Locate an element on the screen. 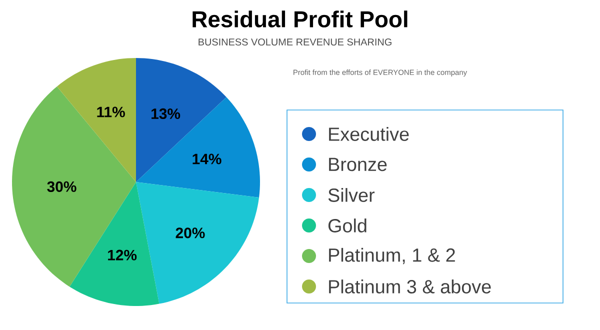 This screenshot has width=600, height=330. data-label: 11% is located at coordinates (111, 112).